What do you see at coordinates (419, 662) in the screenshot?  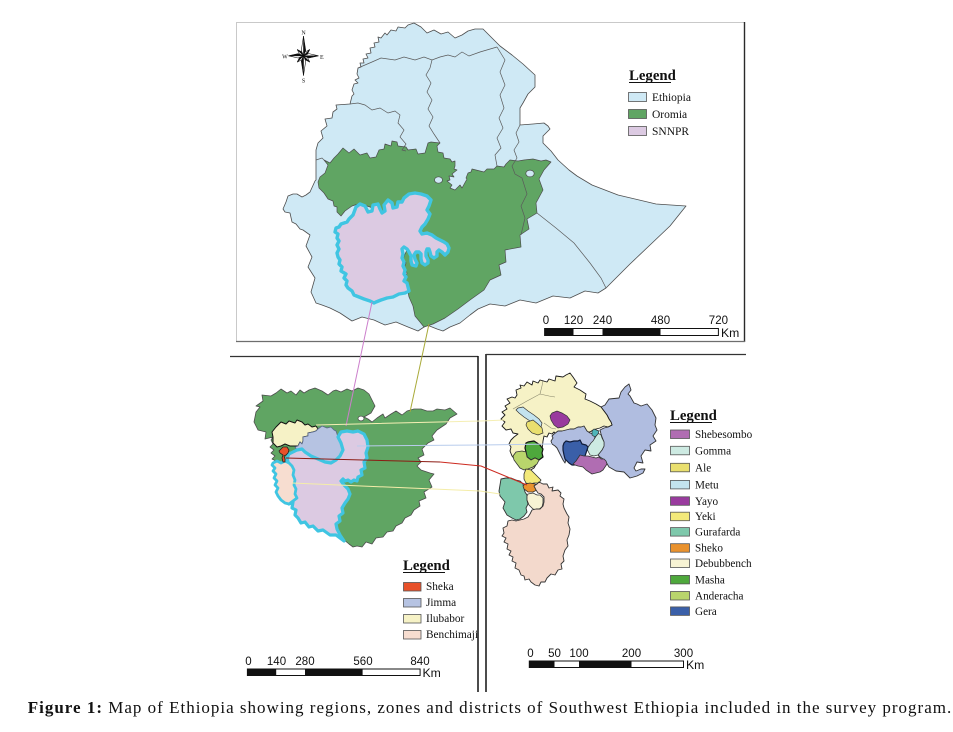 I see `svg-text: 840` at bounding box center [419, 662].